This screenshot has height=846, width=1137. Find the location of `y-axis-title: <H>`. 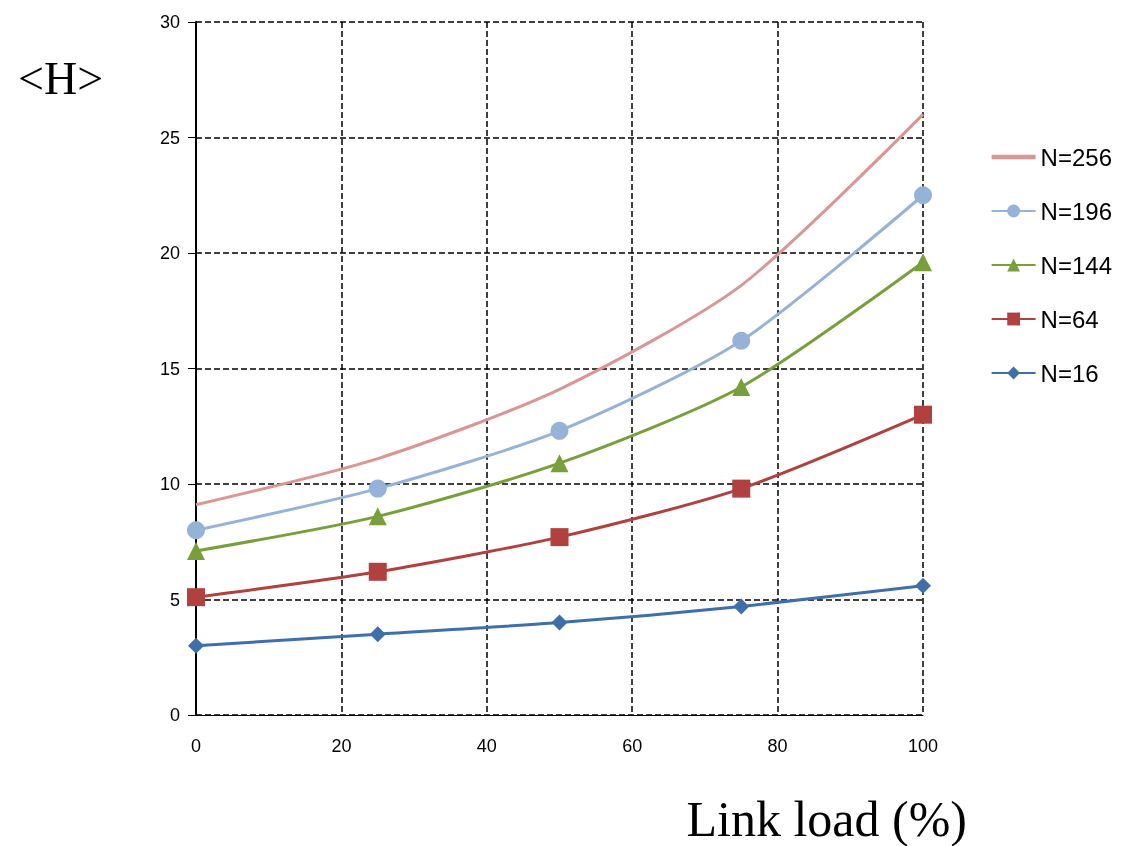

y-axis-title: <H> is located at coordinates (61, 78).